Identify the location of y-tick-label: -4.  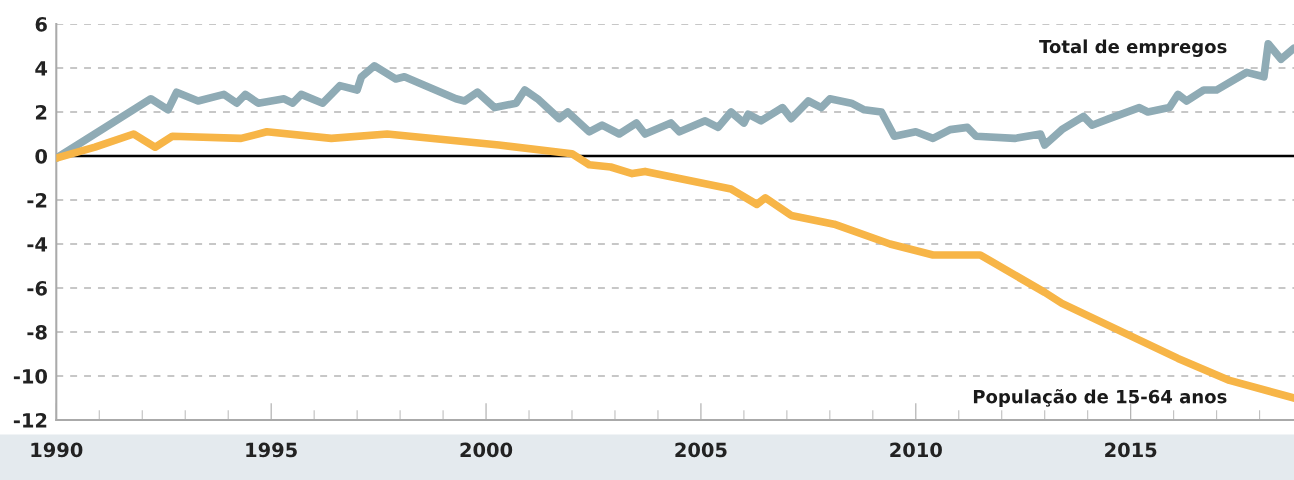
(37, 244).